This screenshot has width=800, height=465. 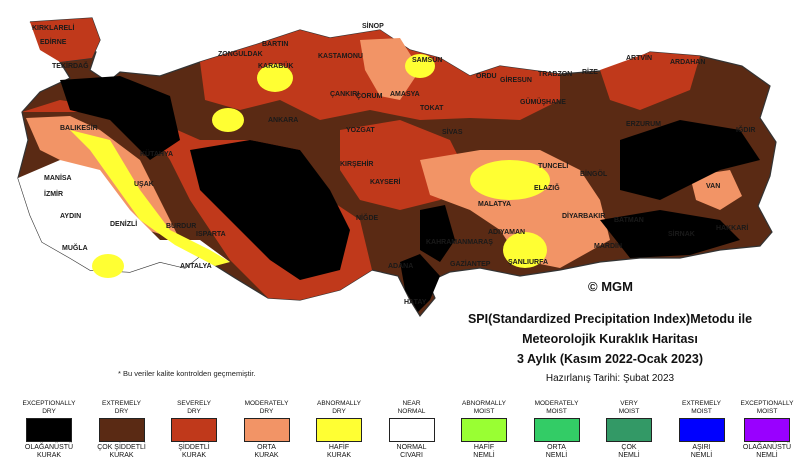 What do you see at coordinates (555, 74) in the screenshot?
I see `city-label: TRABZON` at bounding box center [555, 74].